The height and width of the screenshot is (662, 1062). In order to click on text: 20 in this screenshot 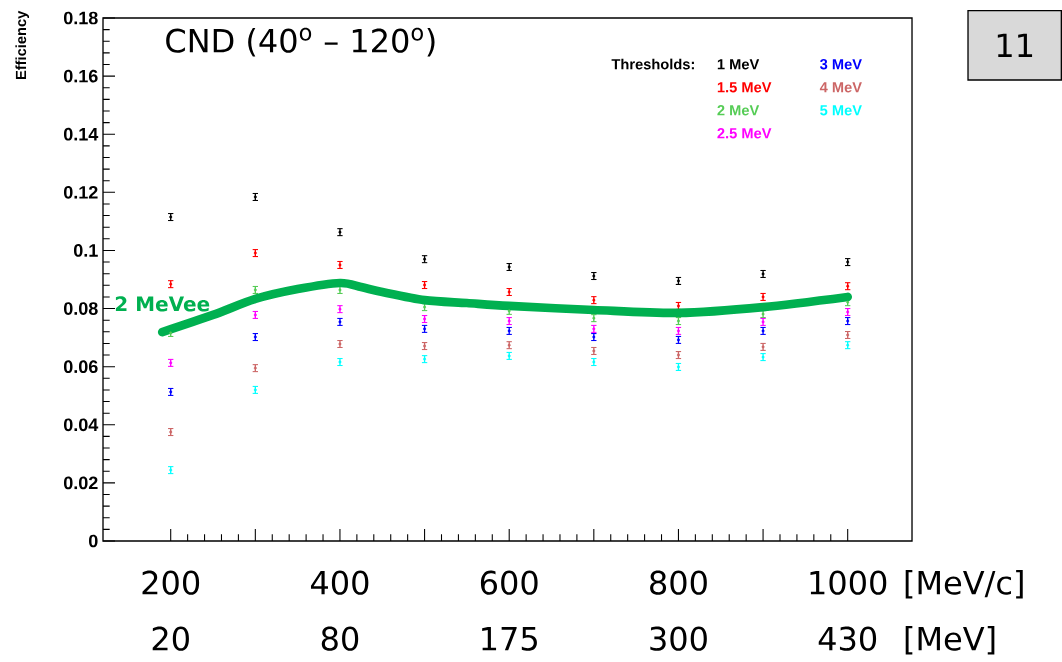, I will do `click(170, 638)`.